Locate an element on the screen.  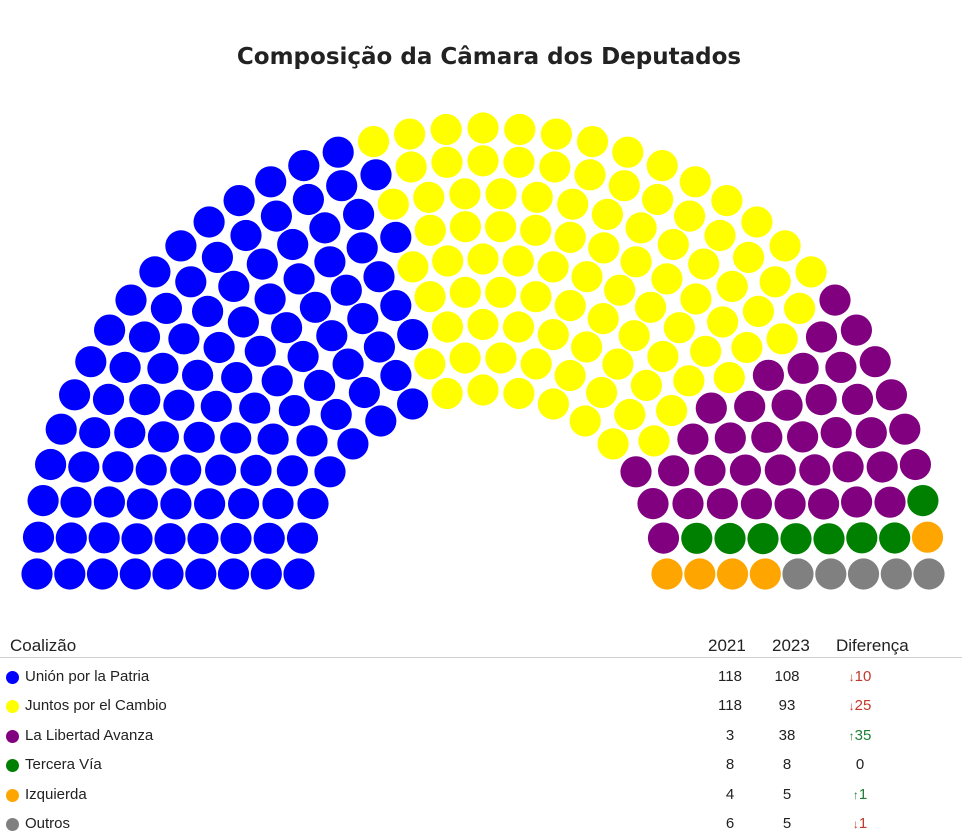
seats-2023: 108 is located at coordinates (787, 676).